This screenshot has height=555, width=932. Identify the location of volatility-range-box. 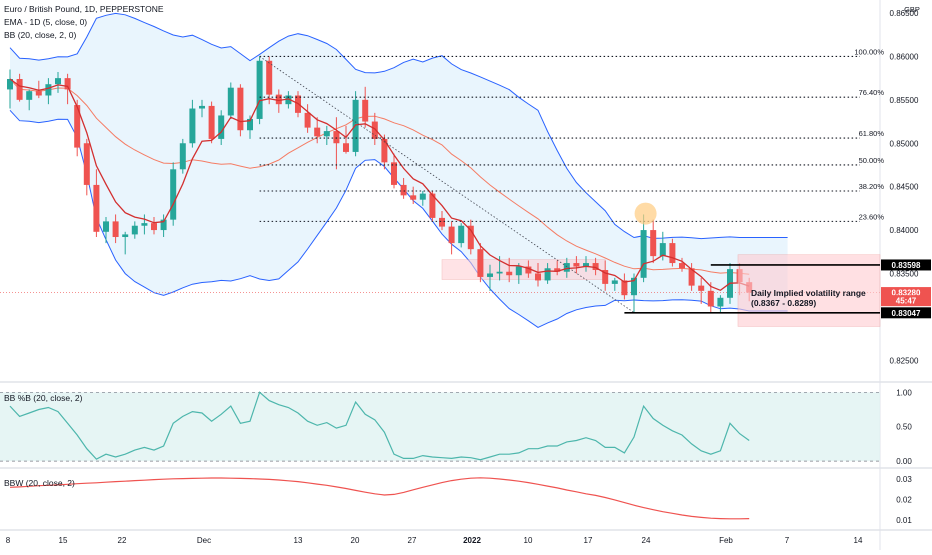
(809, 290).